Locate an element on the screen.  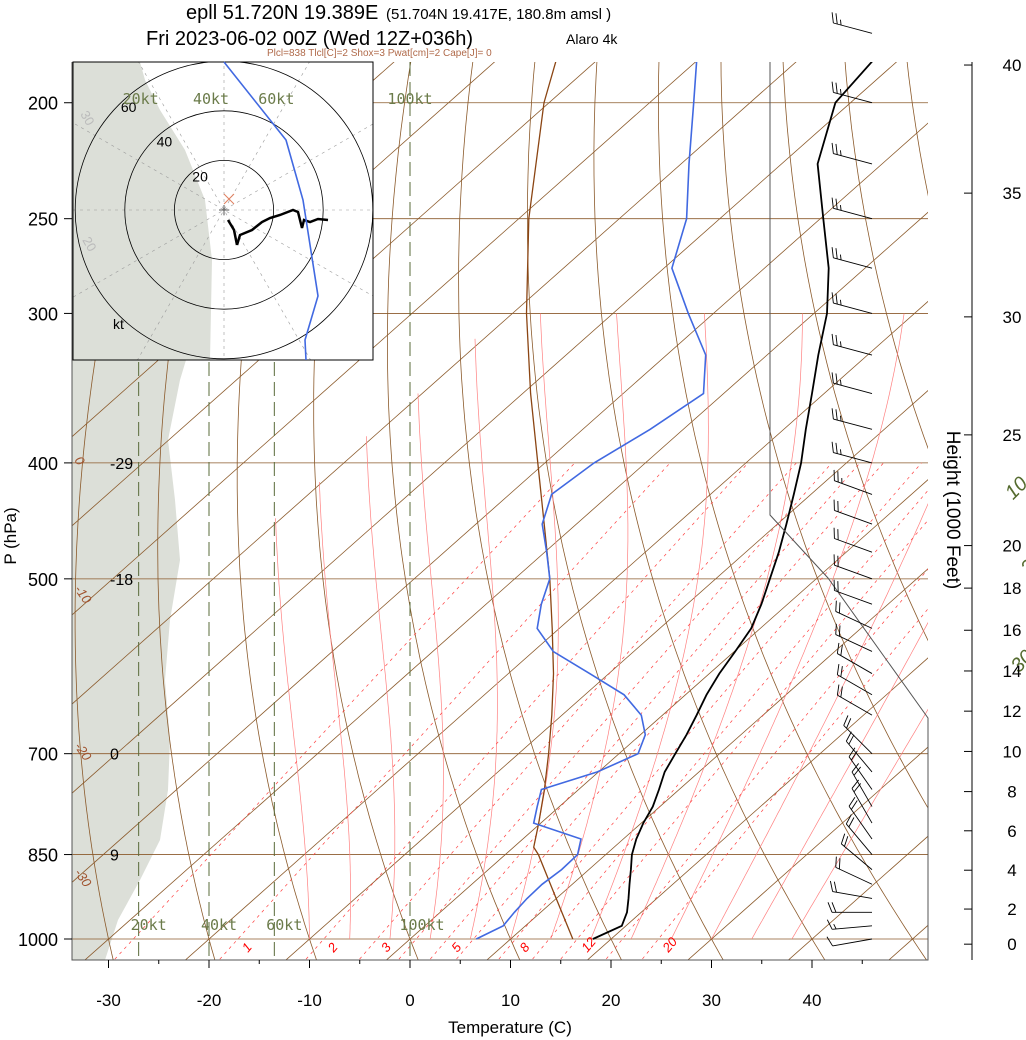
hodograph-ring is located at coordinates (223, 209).